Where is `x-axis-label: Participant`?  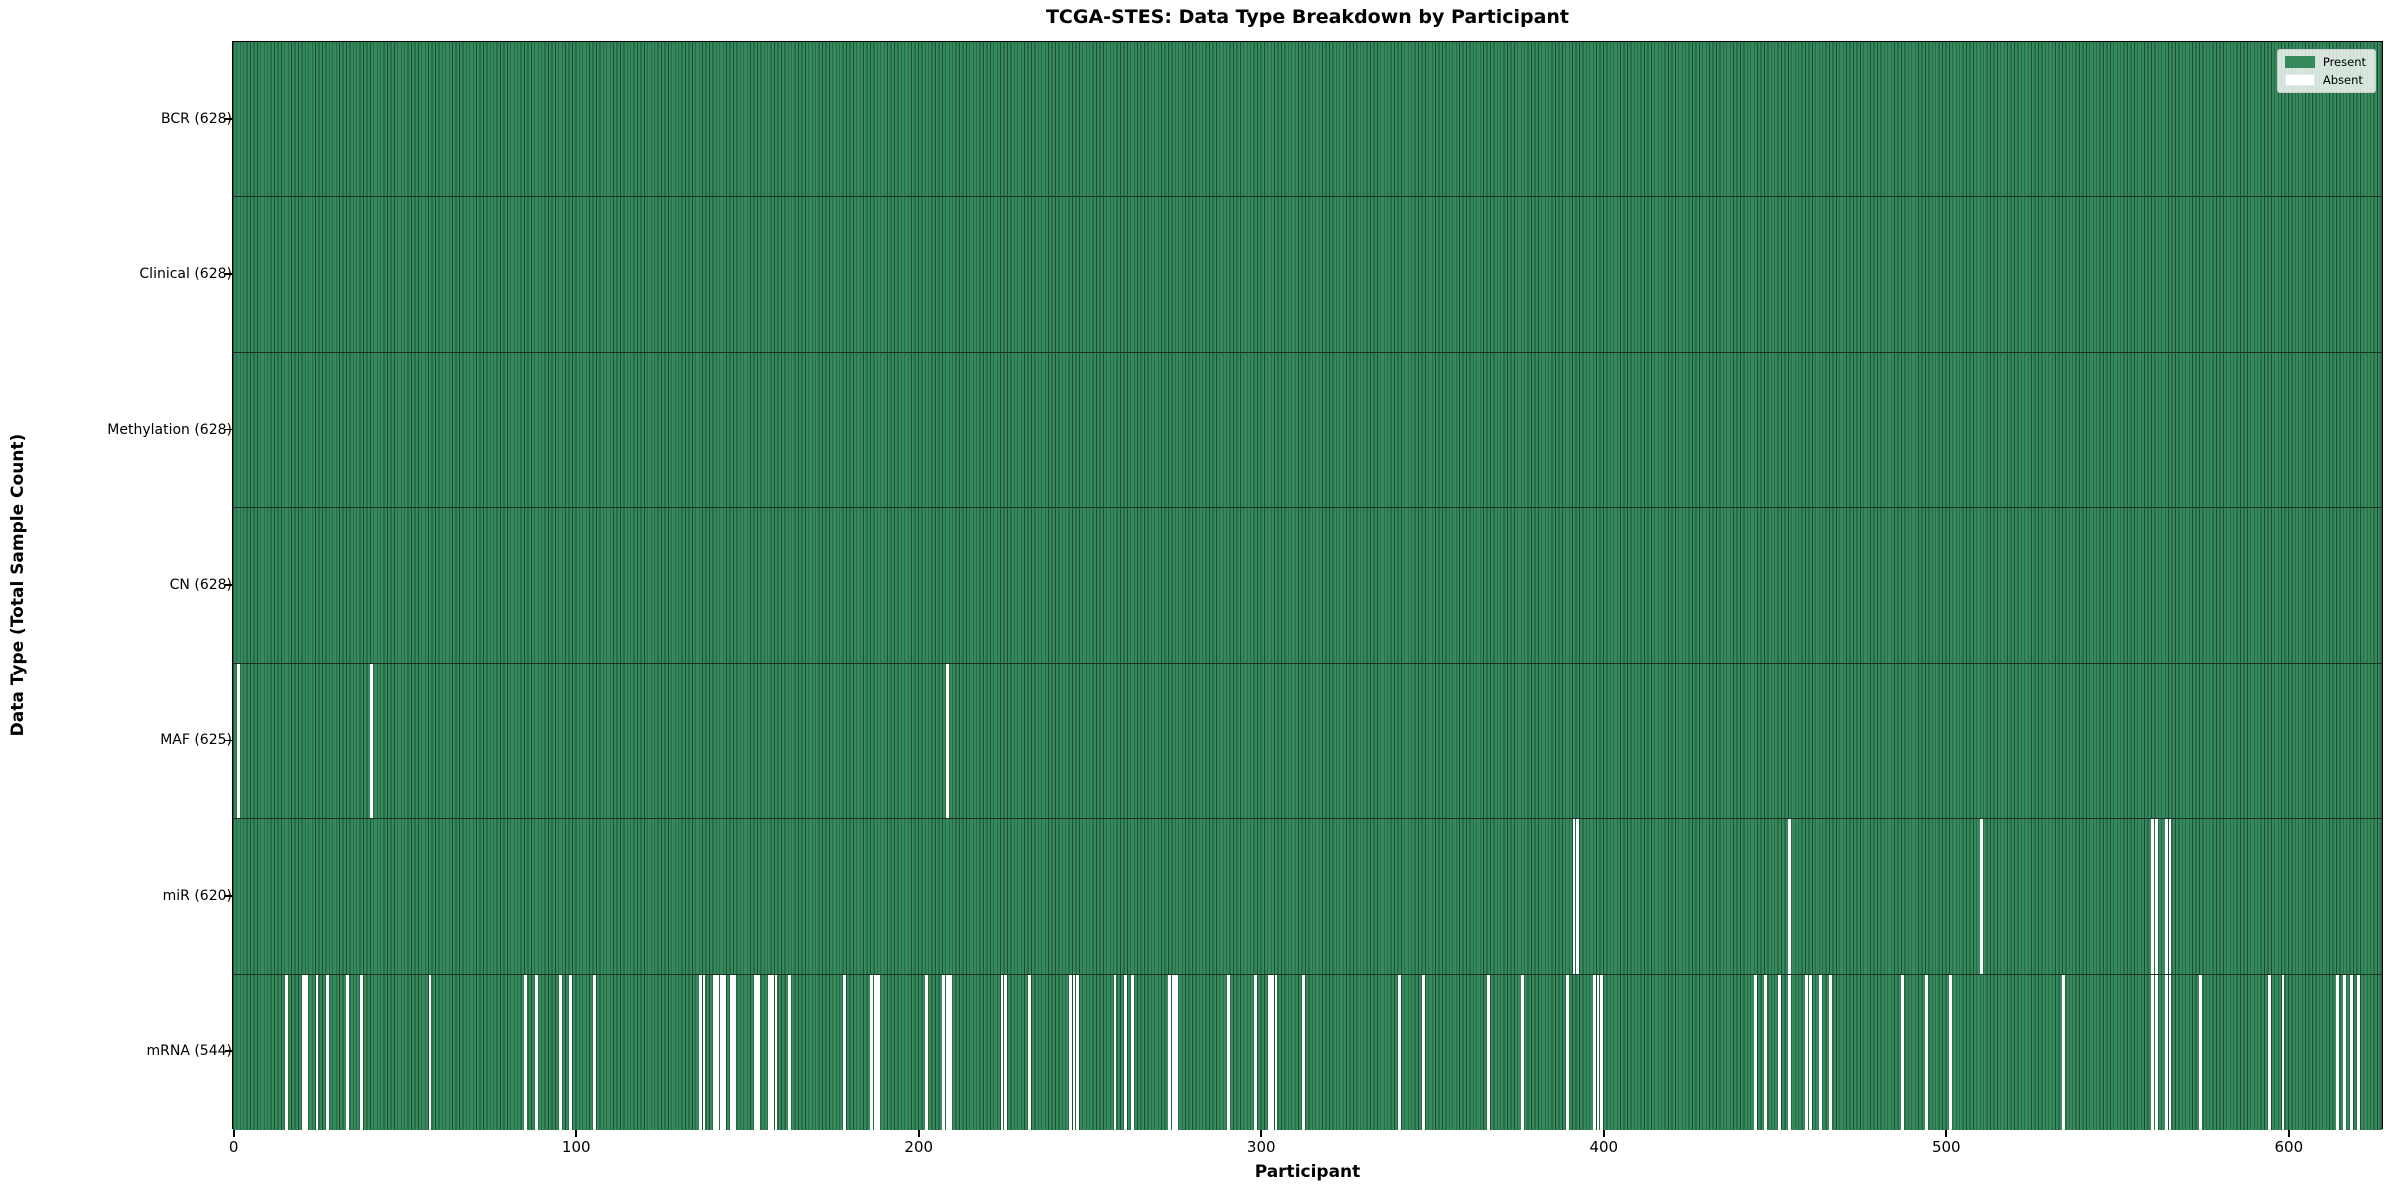 x-axis-label: Participant is located at coordinates (1307, 1172).